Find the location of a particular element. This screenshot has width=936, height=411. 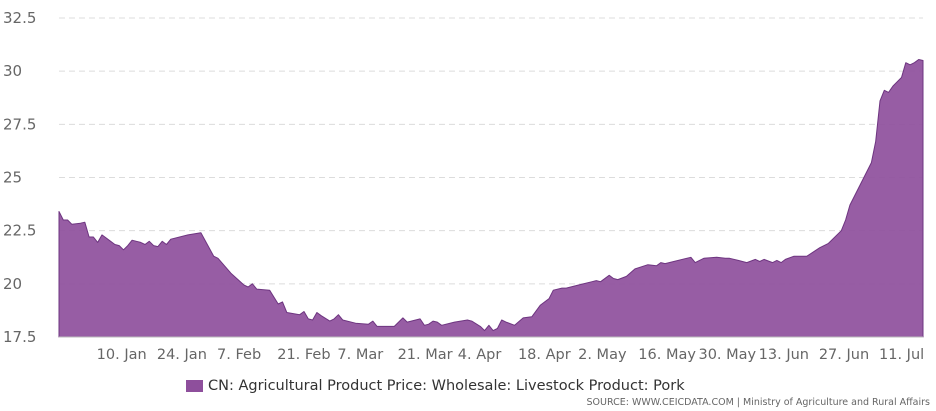

y-tick-label: 25 is located at coordinates (12, 178).